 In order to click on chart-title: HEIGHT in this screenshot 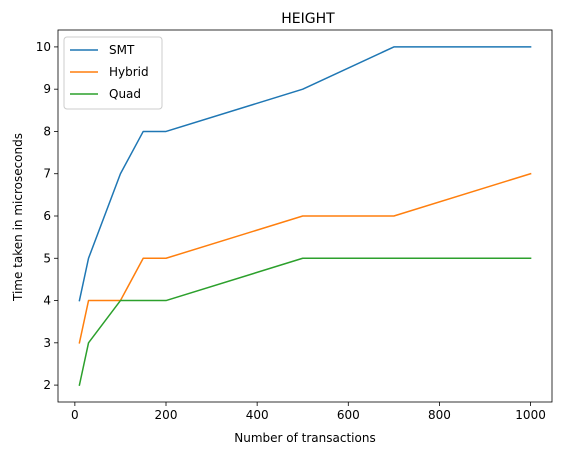, I will do `click(308, 19)`.